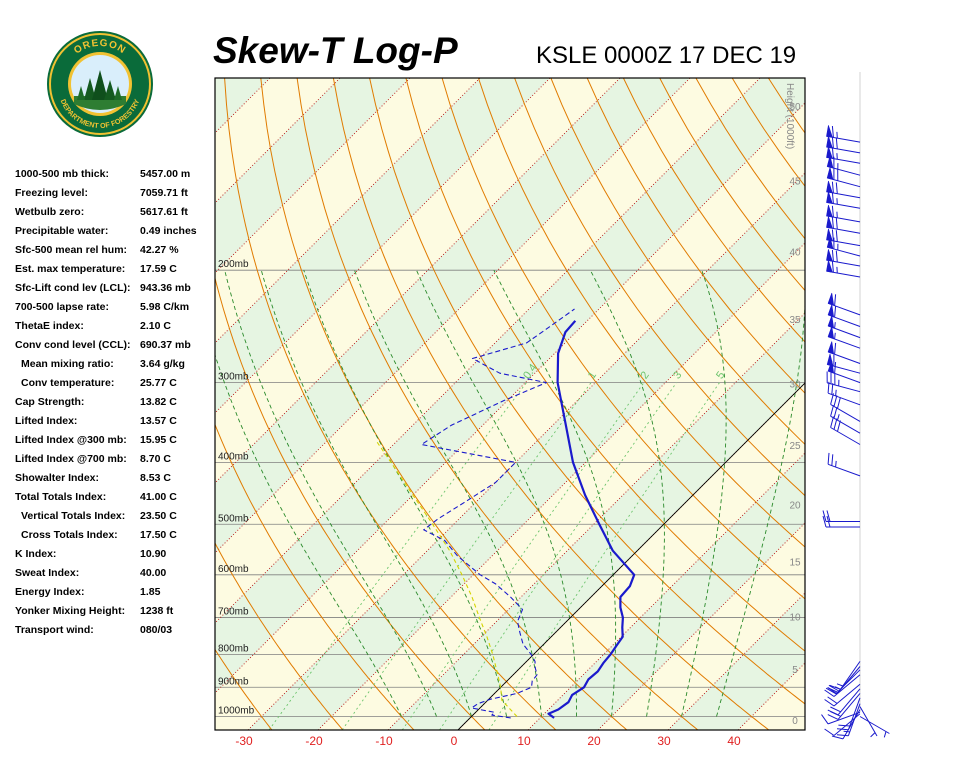 Image resolution: width=960 pixels, height=768 pixels. Describe the element at coordinates (236, 711) in the screenshot. I see `pressure-label: 1000mb` at that location.